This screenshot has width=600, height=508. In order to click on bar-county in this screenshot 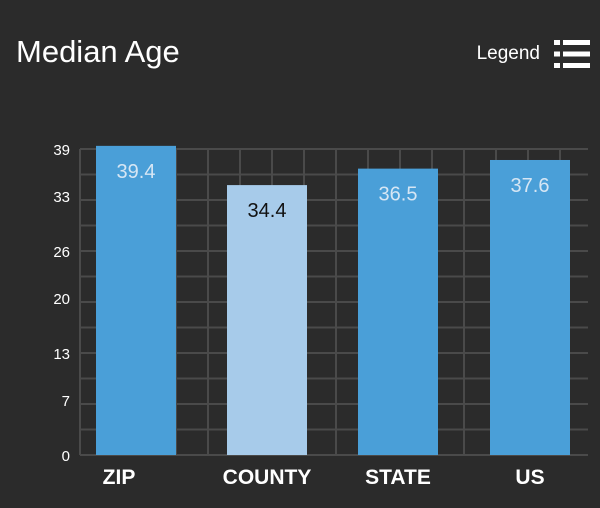, I will do `click(267, 320)`.